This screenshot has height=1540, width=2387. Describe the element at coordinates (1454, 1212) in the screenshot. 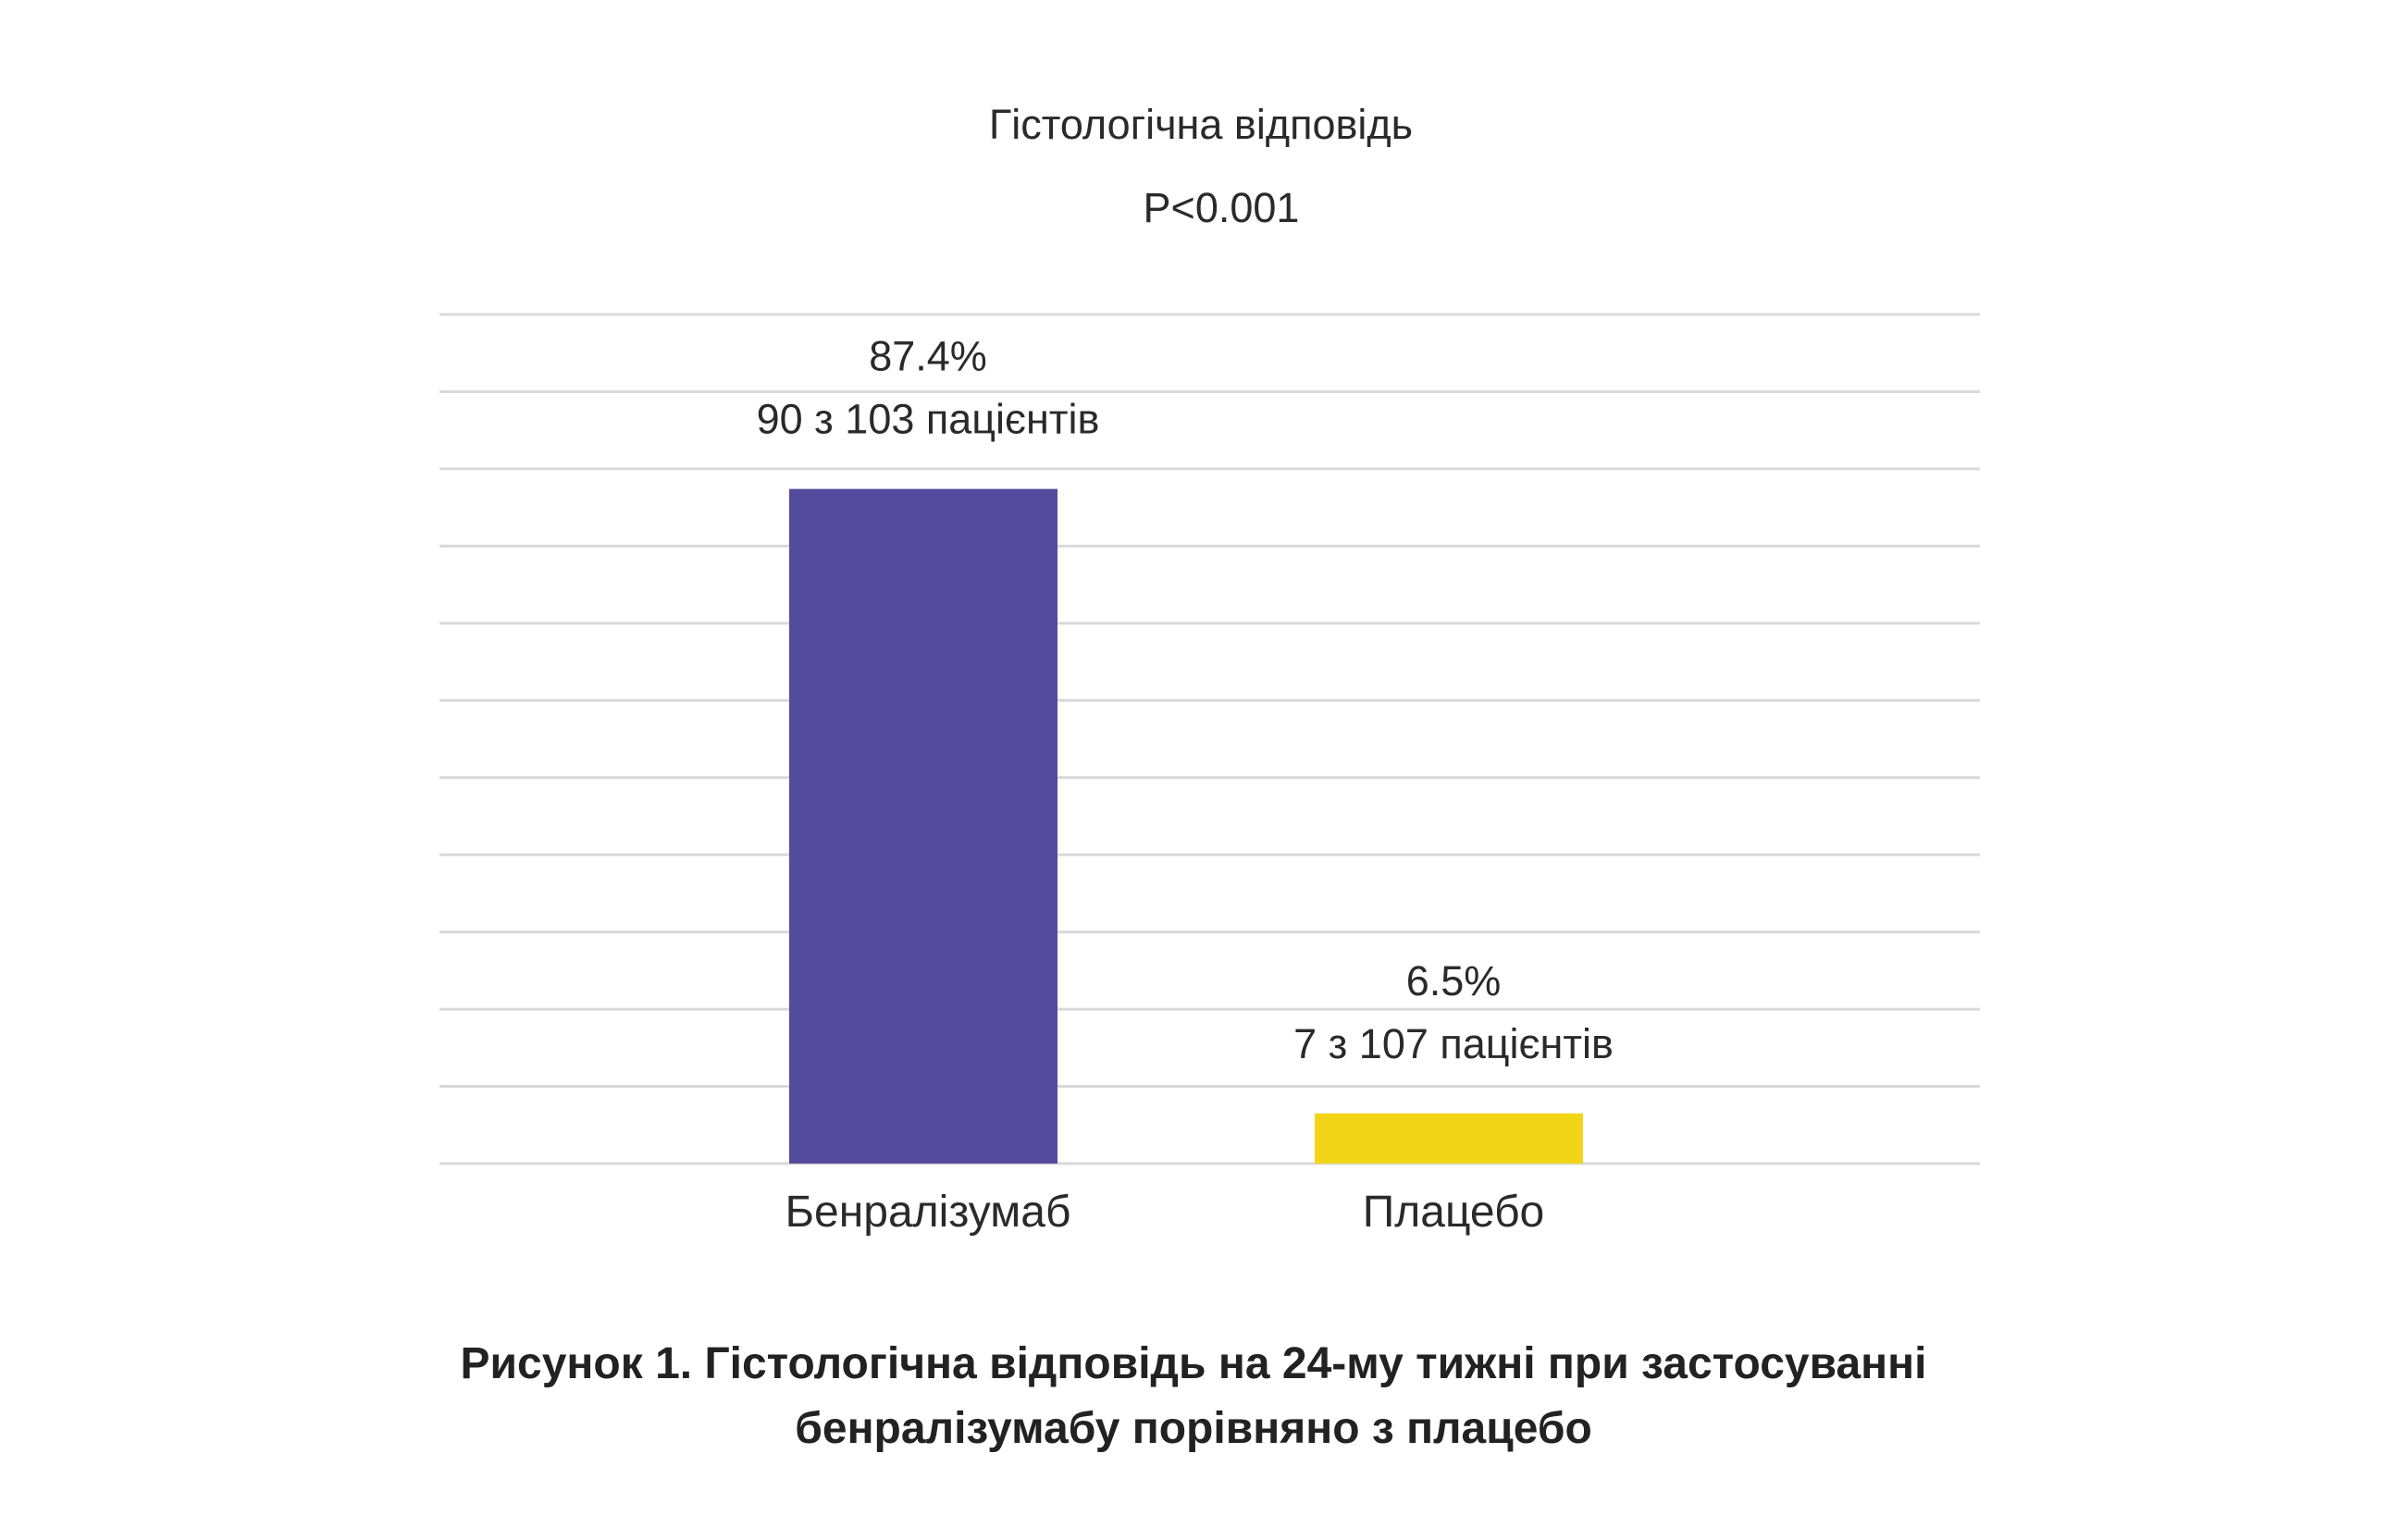

I see `category-label: Плацебо` at that location.